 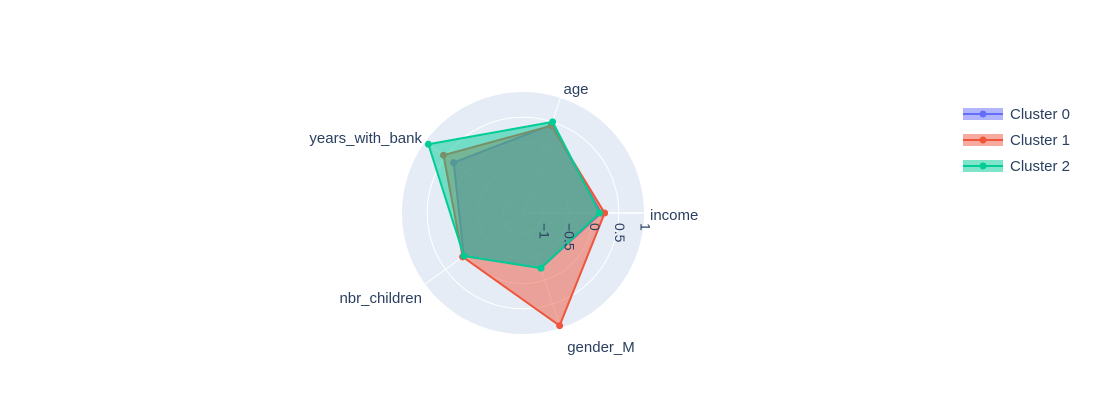 I want to click on series-area, so click(x=514, y=195).